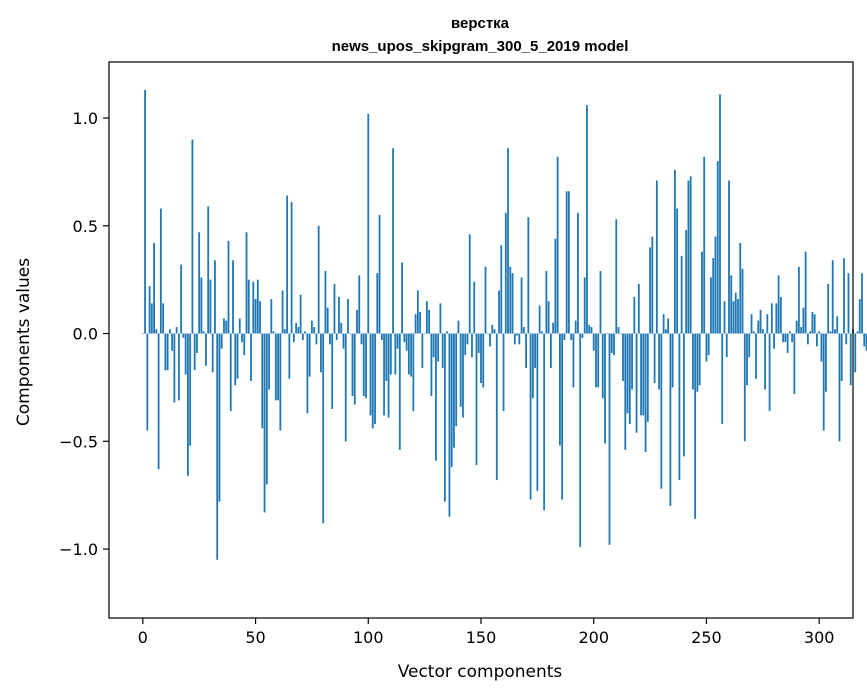 The image size is (867, 696). Describe the element at coordinates (819, 637) in the screenshot. I see `x-tick-label: 300` at that location.